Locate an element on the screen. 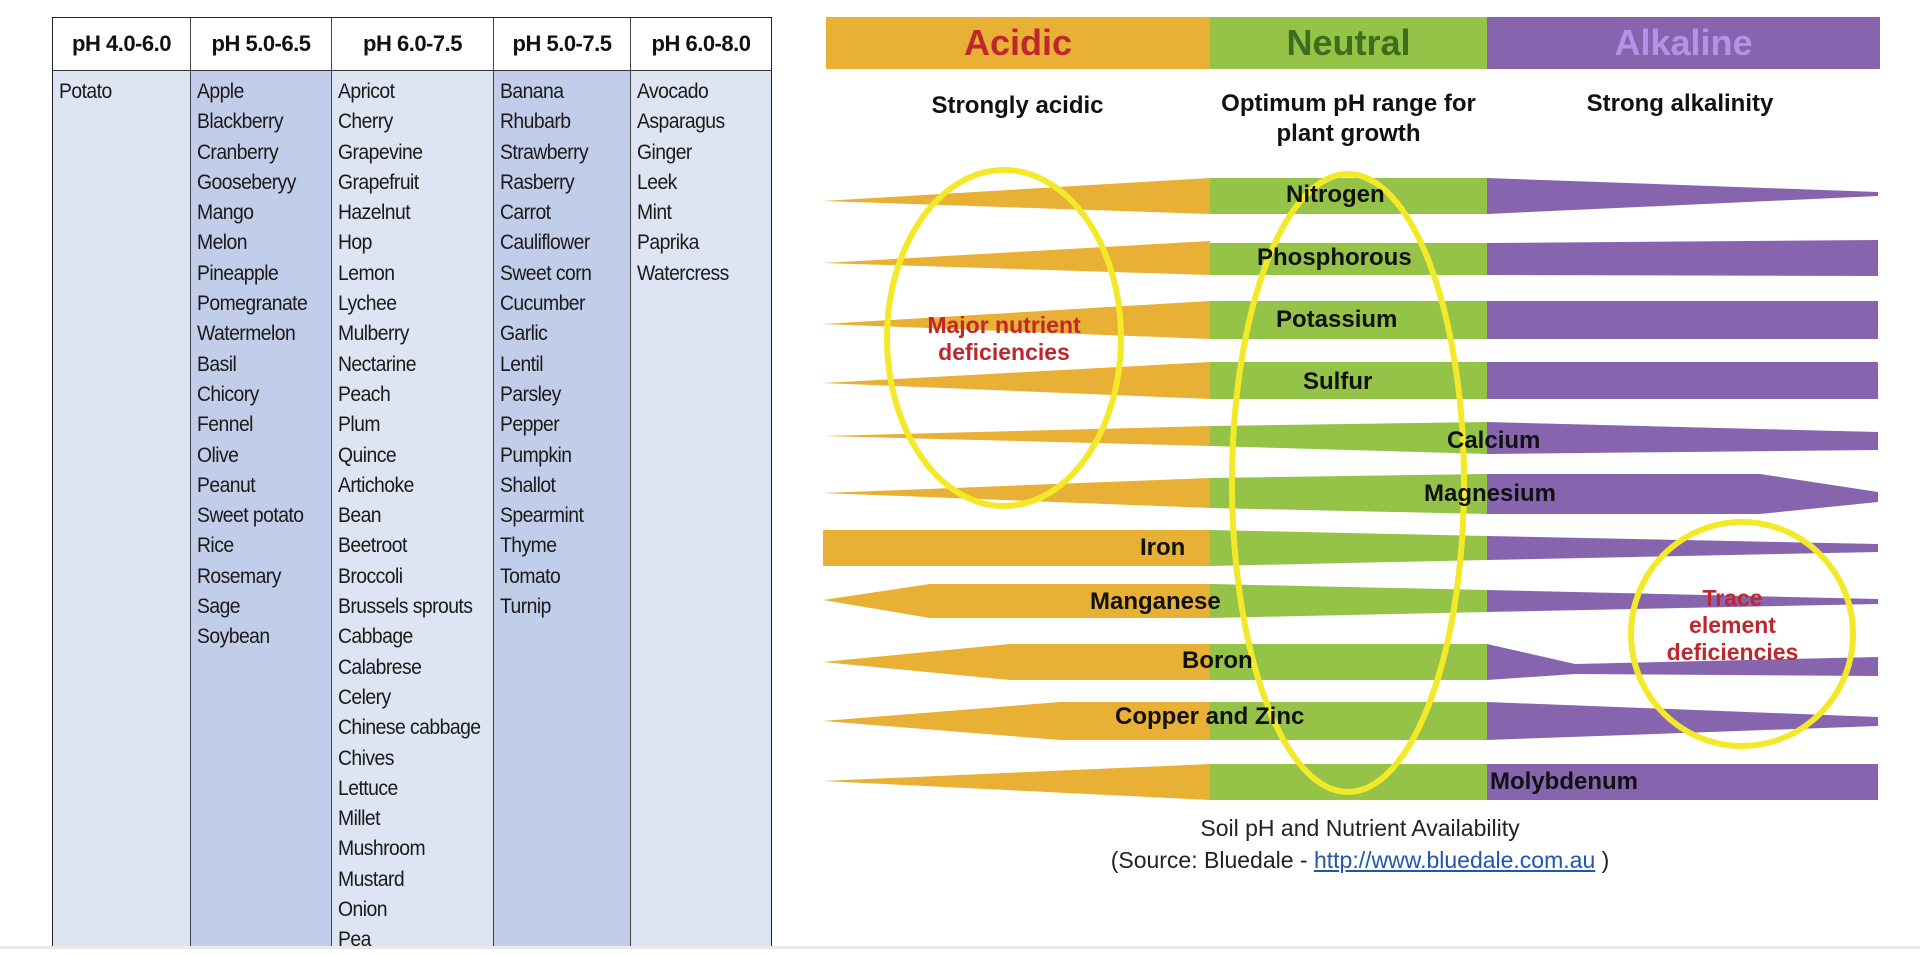 This screenshot has width=1920, height=955. nutrient-label: Potassium is located at coordinates (1337, 319).